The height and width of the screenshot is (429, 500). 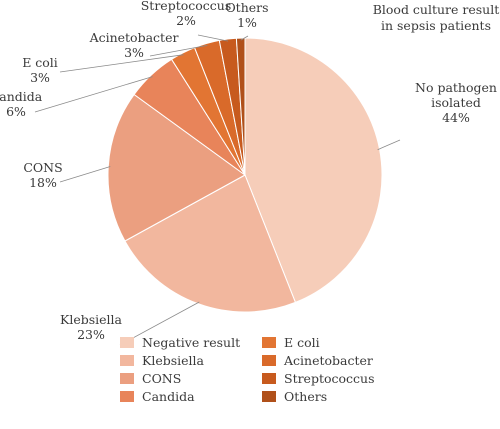 What do you see at coordinates (93, 94) in the screenshot?
I see `leader-line-candida` at bounding box center [93, 94].